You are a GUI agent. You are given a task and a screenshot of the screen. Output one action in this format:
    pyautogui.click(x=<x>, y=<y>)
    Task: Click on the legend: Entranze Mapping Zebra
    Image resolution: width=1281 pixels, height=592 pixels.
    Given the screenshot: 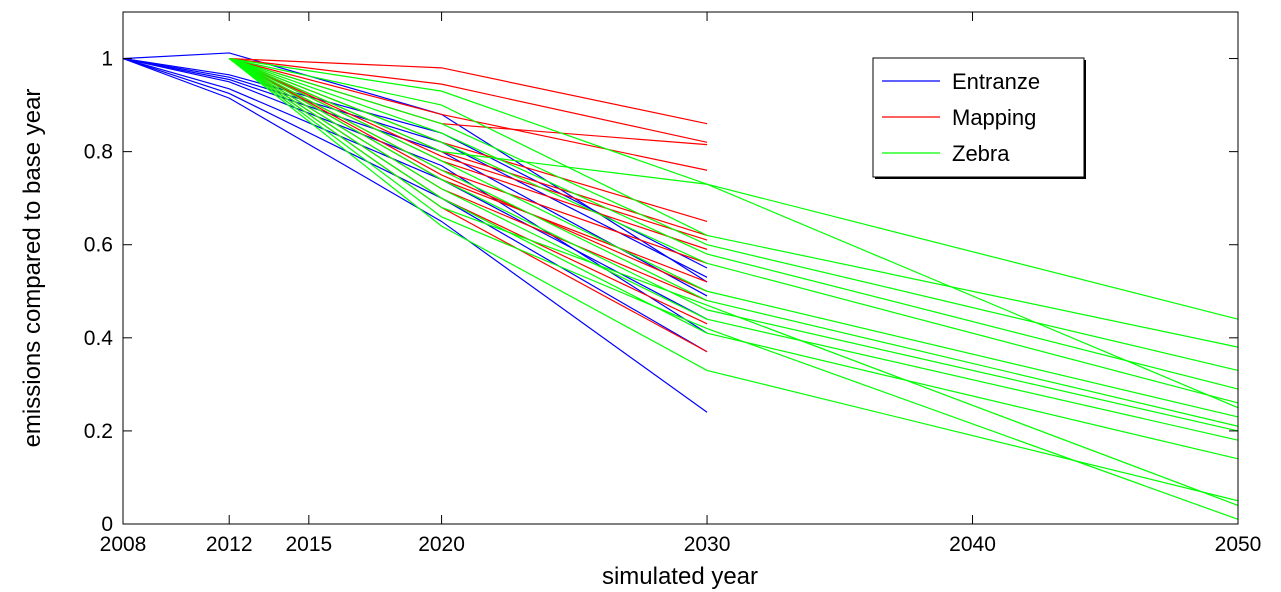 What is the action you would take?
    pyautogui.click(x=979, y=118)
    